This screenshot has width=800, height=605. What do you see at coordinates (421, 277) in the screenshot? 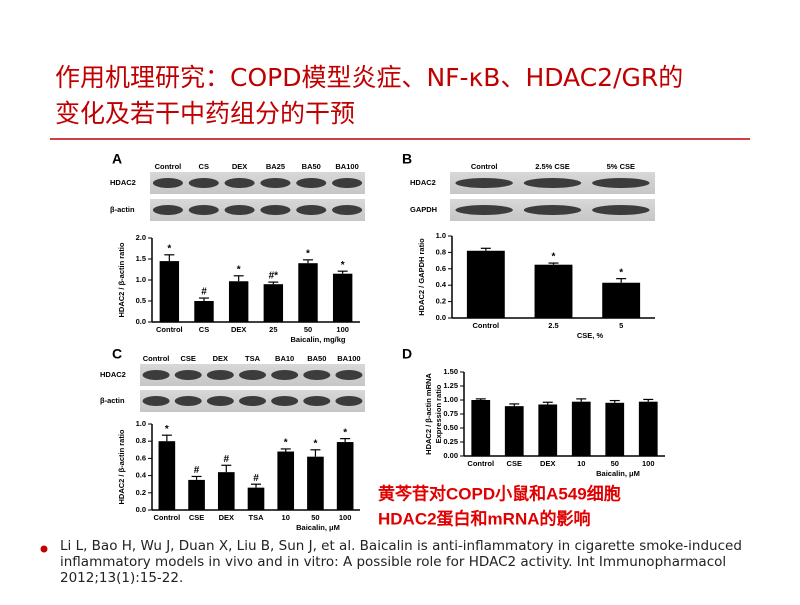
I see `y-axis-label: HDAC2 / GAPDH ratio` at bounding box center [421, 277].